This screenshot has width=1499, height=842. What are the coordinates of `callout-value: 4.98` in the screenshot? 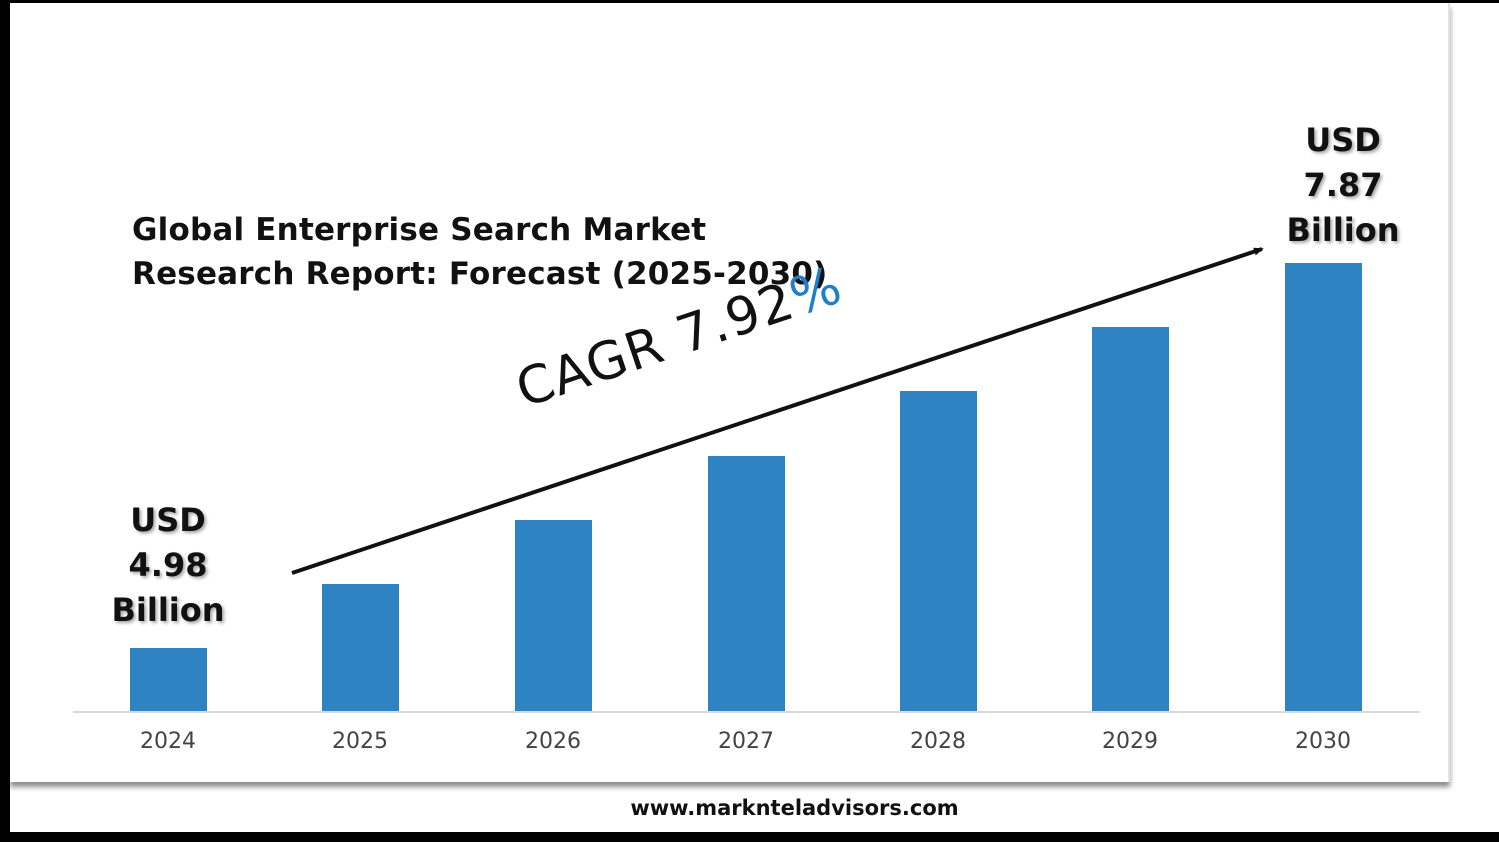 It's located at (168, 565).